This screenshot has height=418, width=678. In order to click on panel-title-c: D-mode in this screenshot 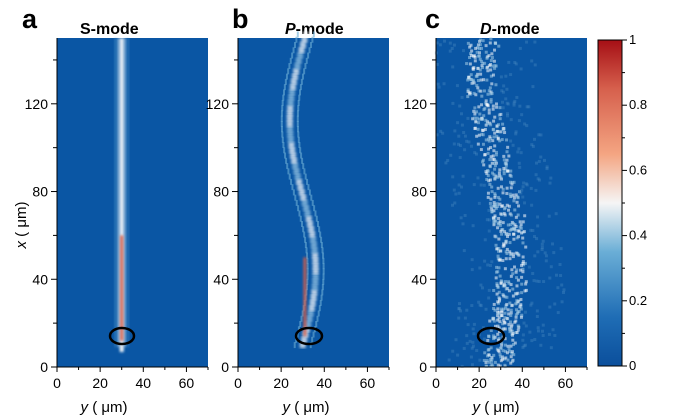, I will do `click(510, 29)`.